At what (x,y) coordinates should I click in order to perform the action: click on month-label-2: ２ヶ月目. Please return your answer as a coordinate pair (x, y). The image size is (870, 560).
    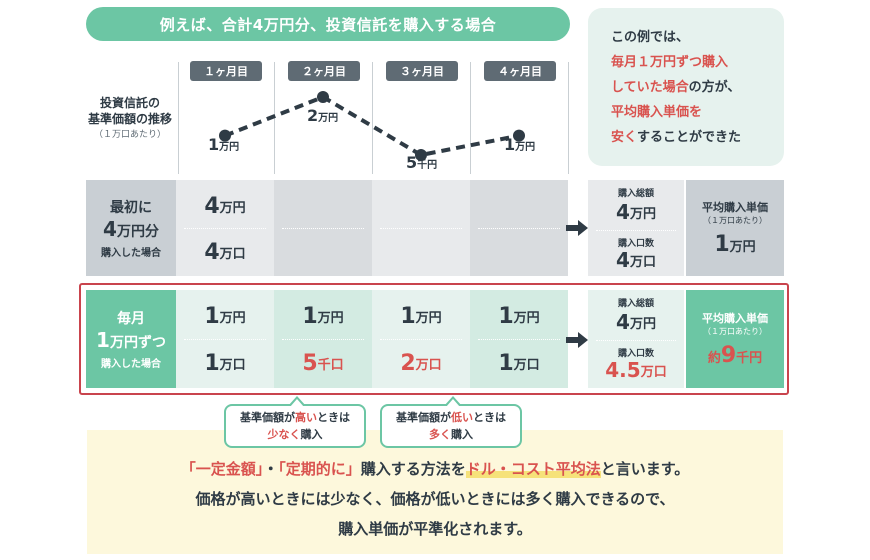
    Looking at the image, I should click on (324, 71).